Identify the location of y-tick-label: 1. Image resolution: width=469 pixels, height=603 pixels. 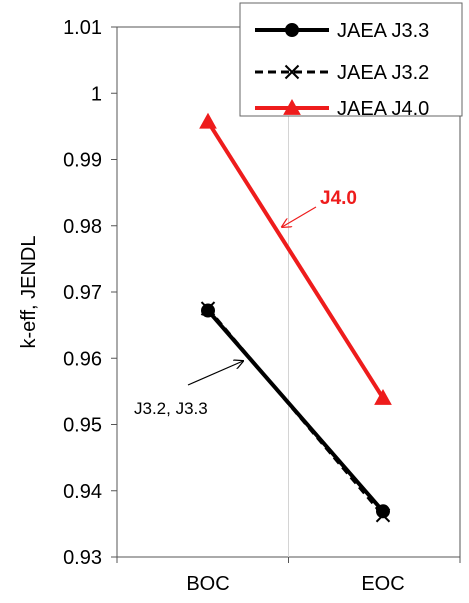
(96, 94).